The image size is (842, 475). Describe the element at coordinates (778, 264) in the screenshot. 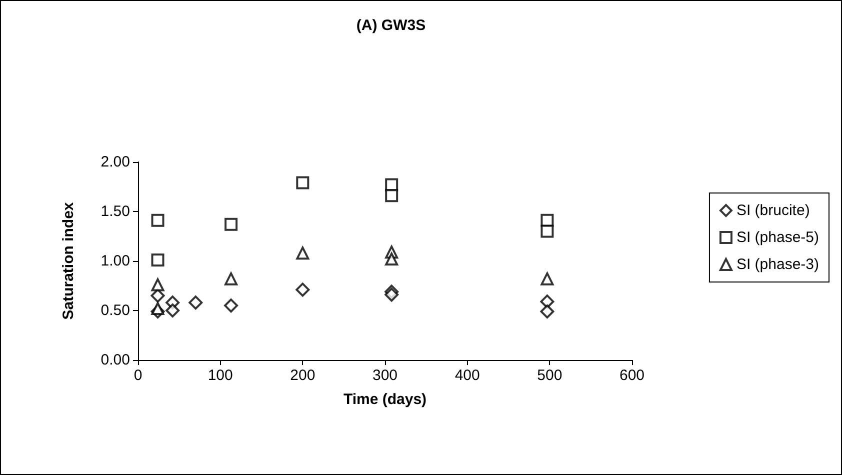

I see `legend-label: SI (phase-3)` at that location.